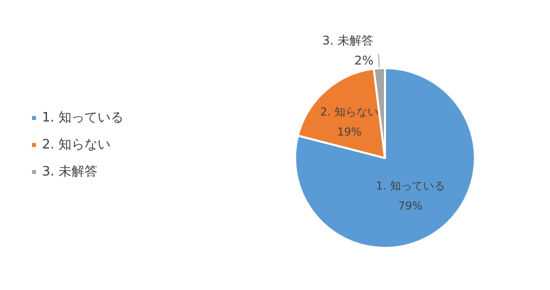 The height and width of the screenshot is (290, 550). Describe the element at coordinates (410, 185) in the screenshot. I see `slice-label: 1. 知っている` at that location.